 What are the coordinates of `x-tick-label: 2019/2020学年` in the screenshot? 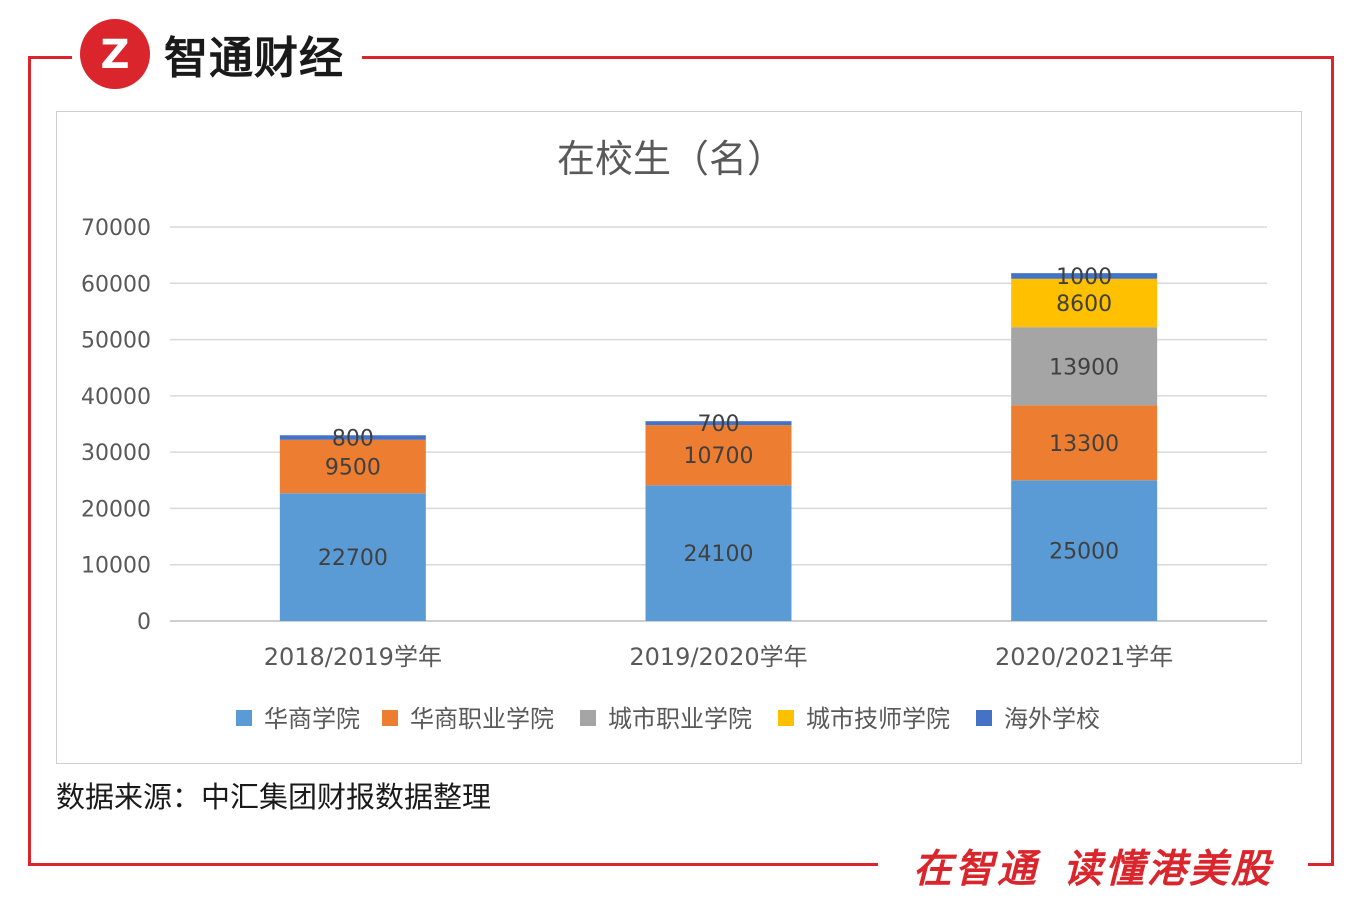 It's located at (718, 657).